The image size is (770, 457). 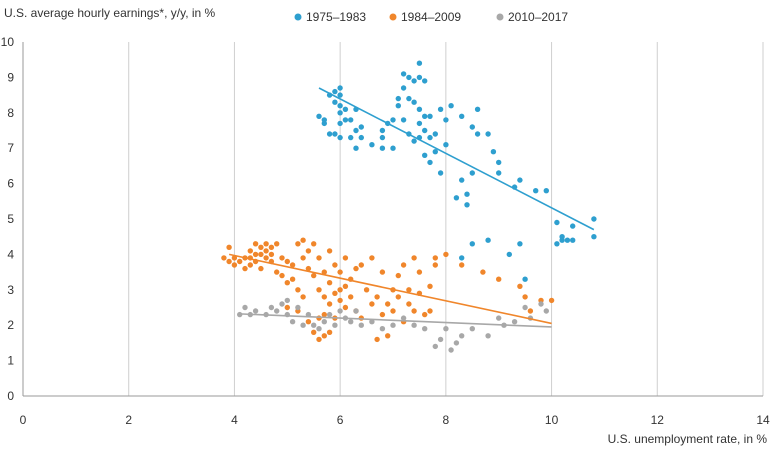 What do you see at coordinates (10, 325) in the screenshot?
I see `y-tick-label: 2` at bounding box center [10, 325].